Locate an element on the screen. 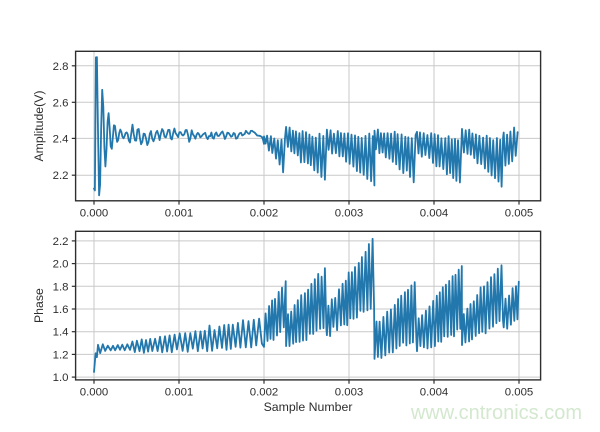 This screenshot has width=600, height=432. svg-text: 2.4 is located at coordinates (61, 139).